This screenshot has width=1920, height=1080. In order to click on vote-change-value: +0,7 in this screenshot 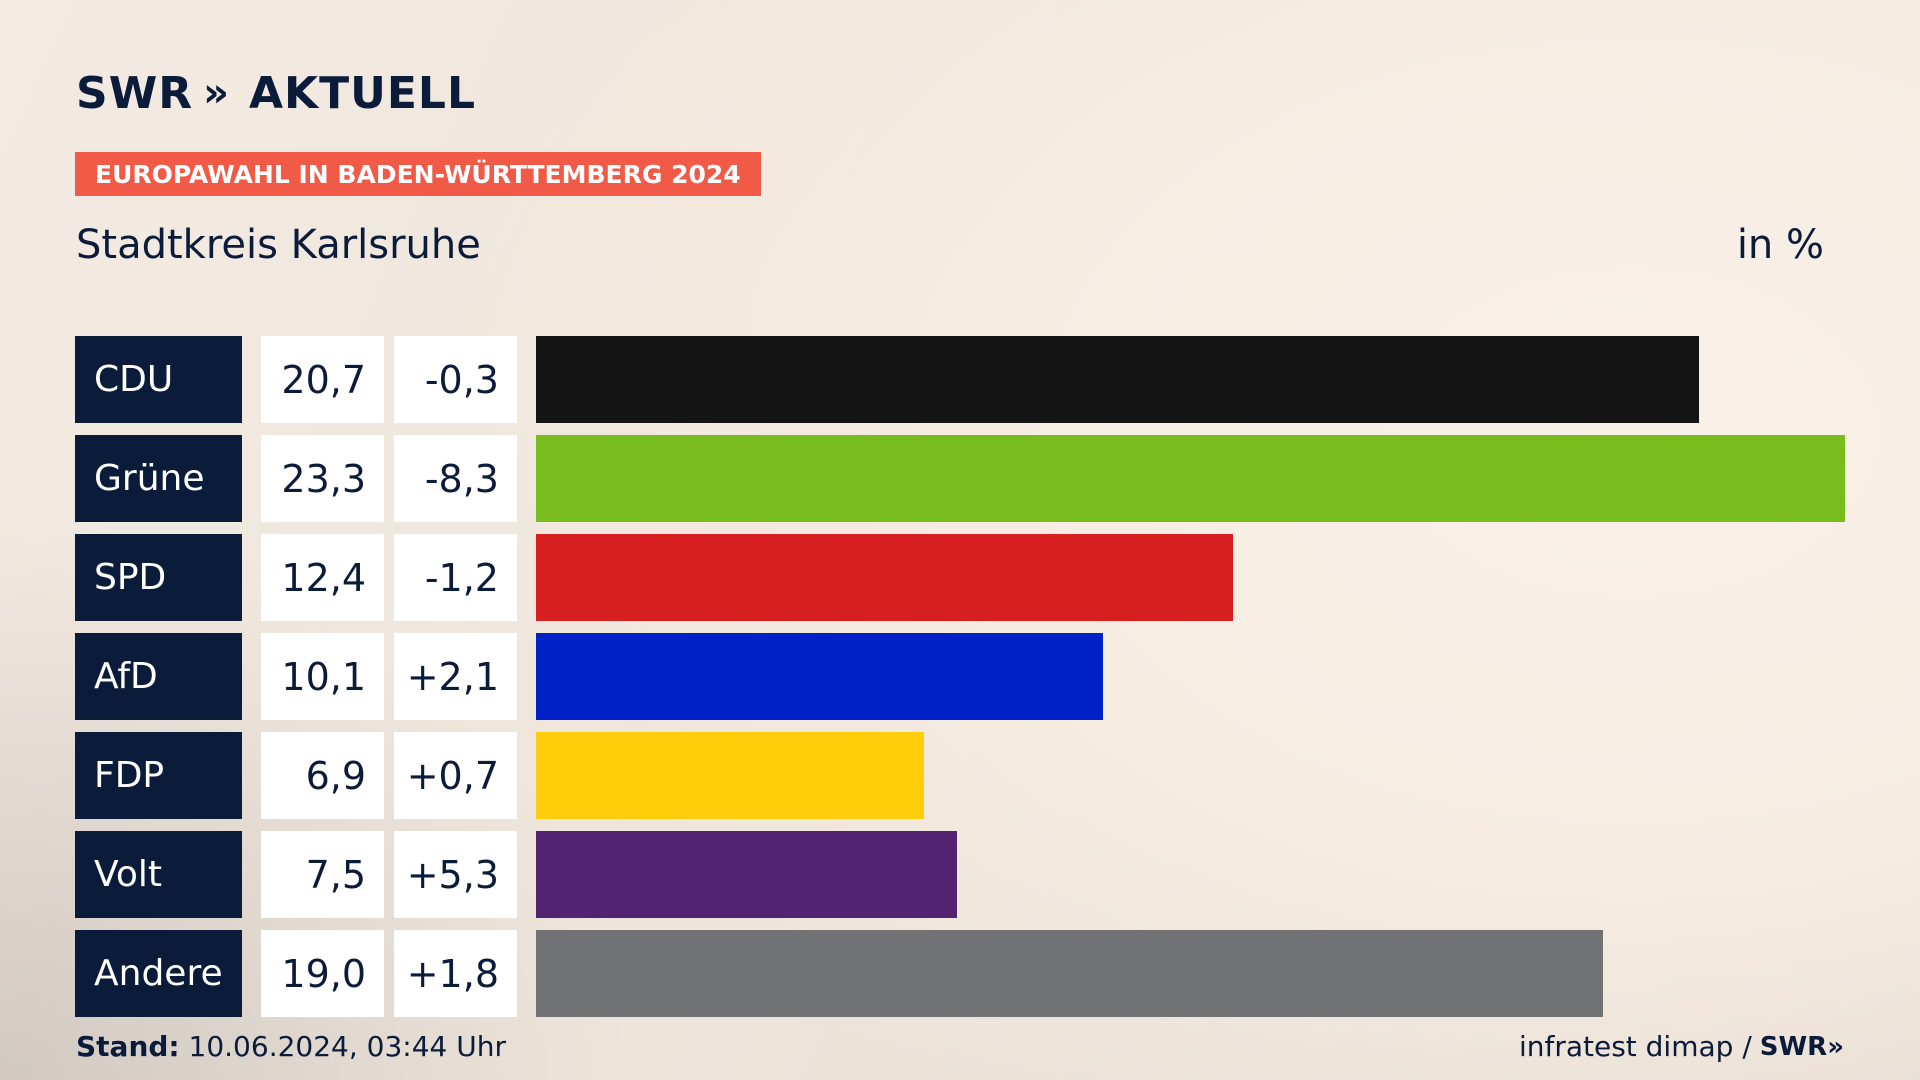, I will do `click(455, 775)`.